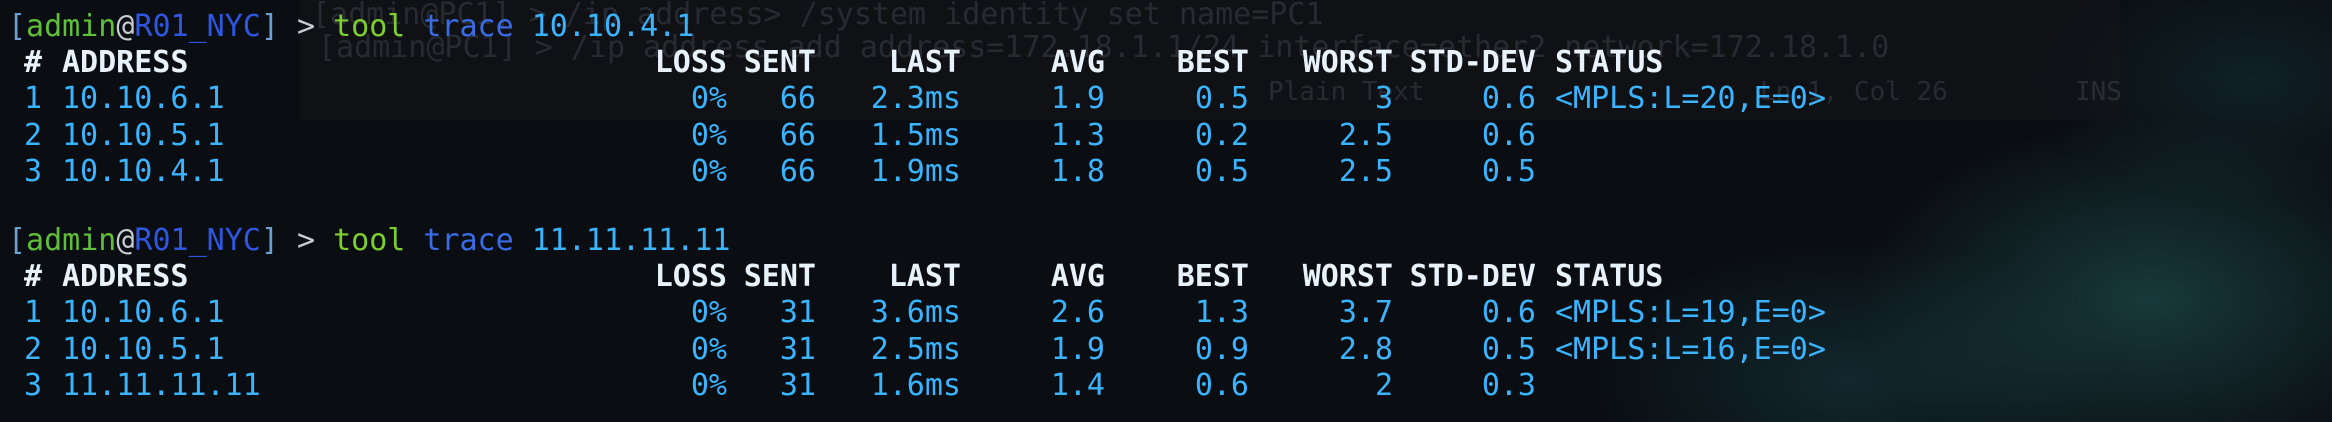 This screenshot has width=2332, height=422. Describe the element at coordinates (915, 385) in the screenshot. I see `cell-last: 1.6ms` at that location.